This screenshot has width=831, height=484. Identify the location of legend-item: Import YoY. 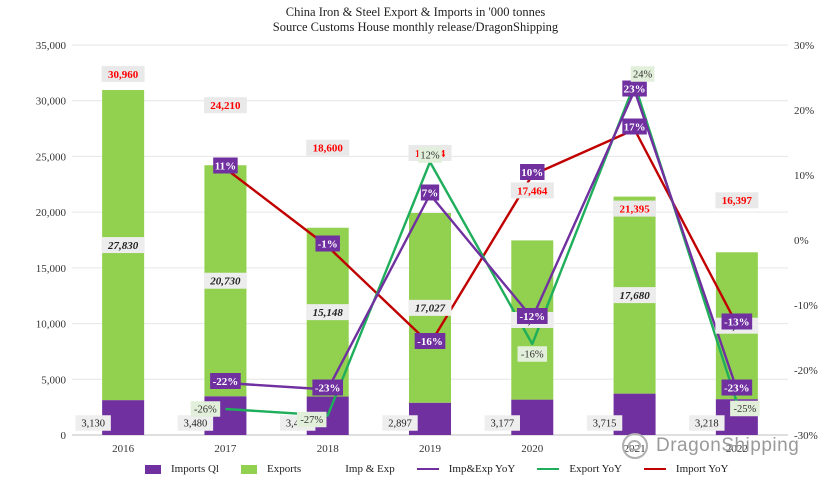
(686, 469).